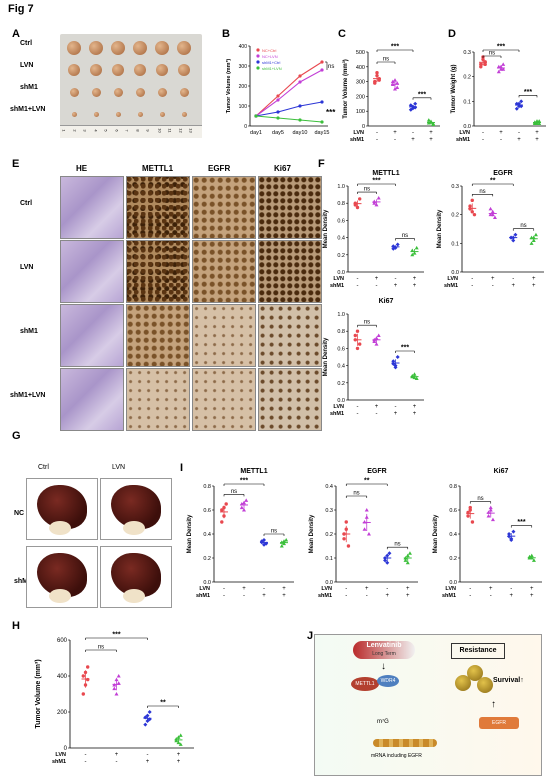 Image resolution: width=554 pixels, height=777 pixels. What do you see at coordinates (360, 53) in the screenshot?
I see `y-tick-label: 500` at bounding box center [360, 53].